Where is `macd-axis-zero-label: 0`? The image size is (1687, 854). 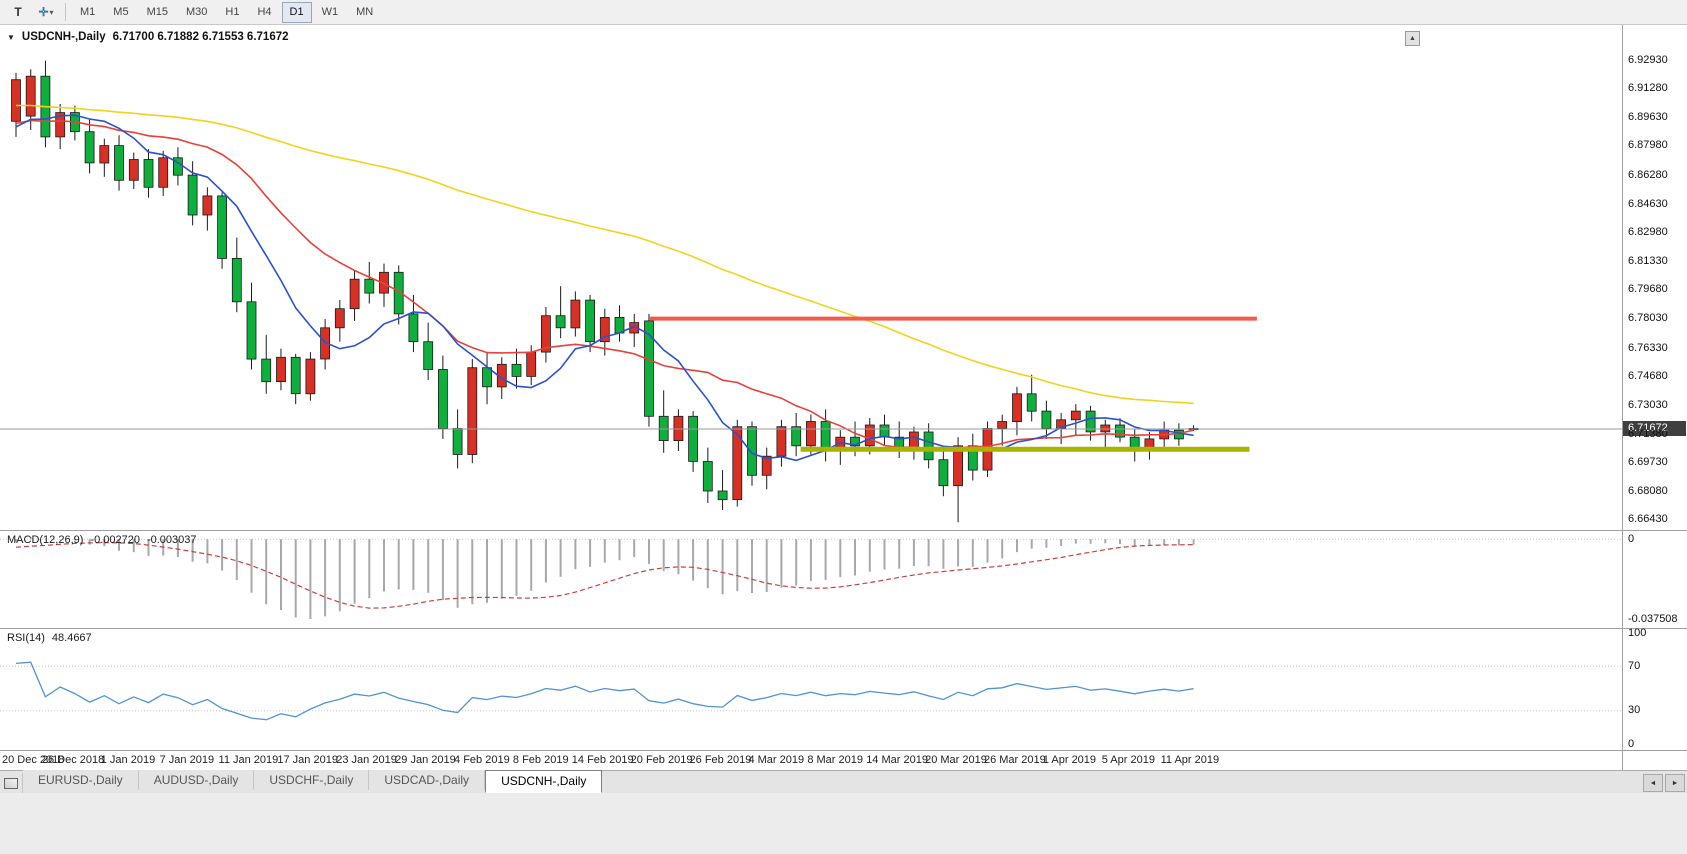 macd-axis-zero-label: 0 is located at coordinates (1631, 538).